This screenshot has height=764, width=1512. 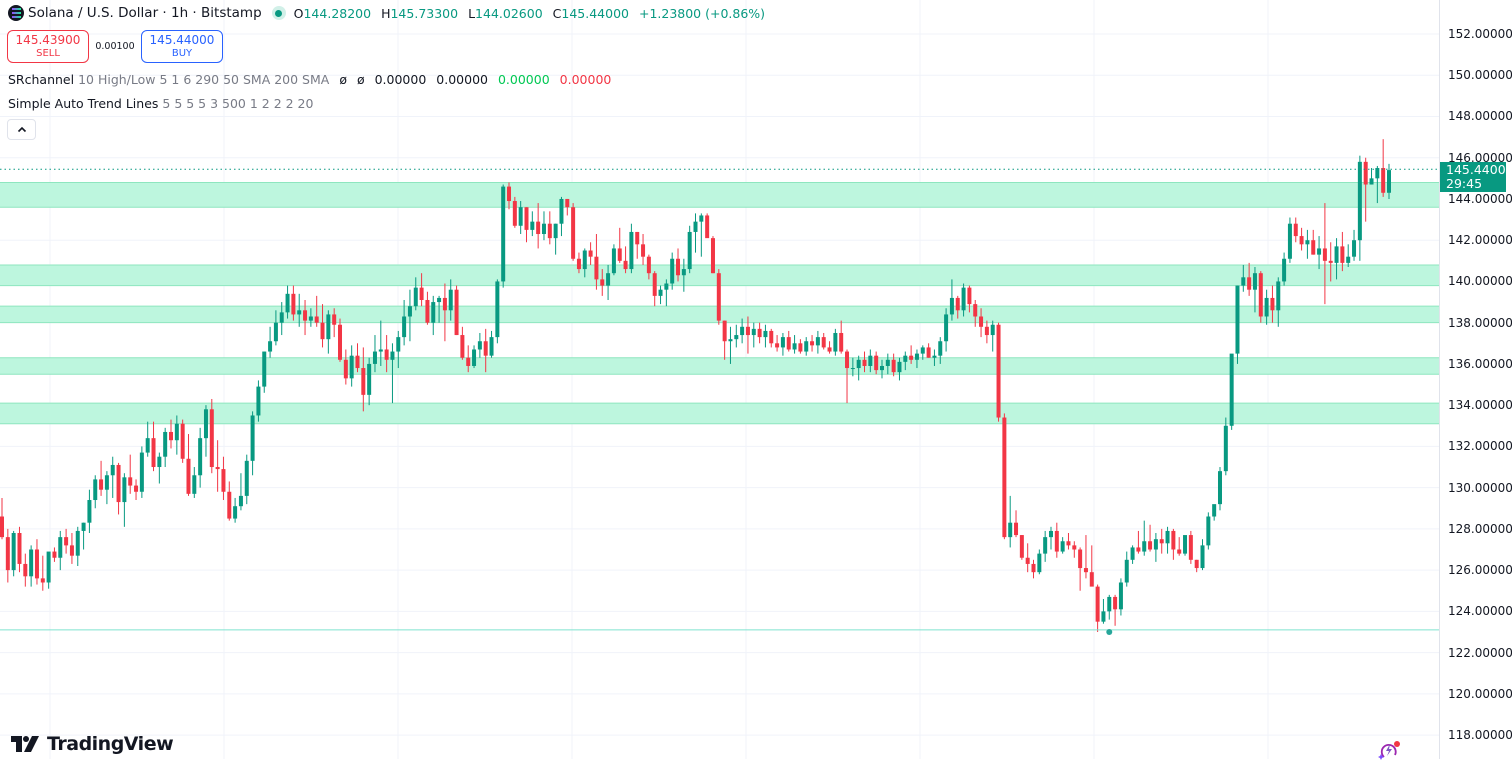 What do you see at coordinates (115, 46) in the screenshot?
I see `spread-value: 0.00100` at bounding box center [115, 46].